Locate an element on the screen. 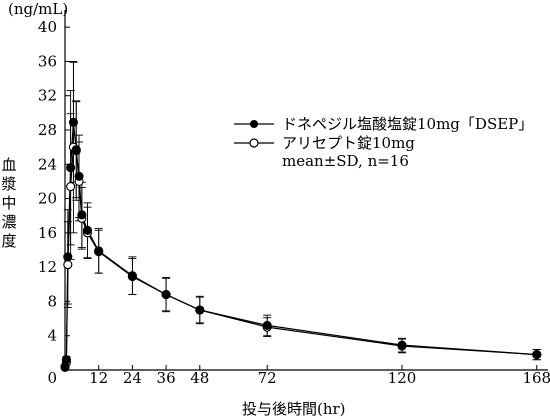 The height and width of the screenshot is (419, 550). y-tick-label: 8 is located at coordinates (52, 301).